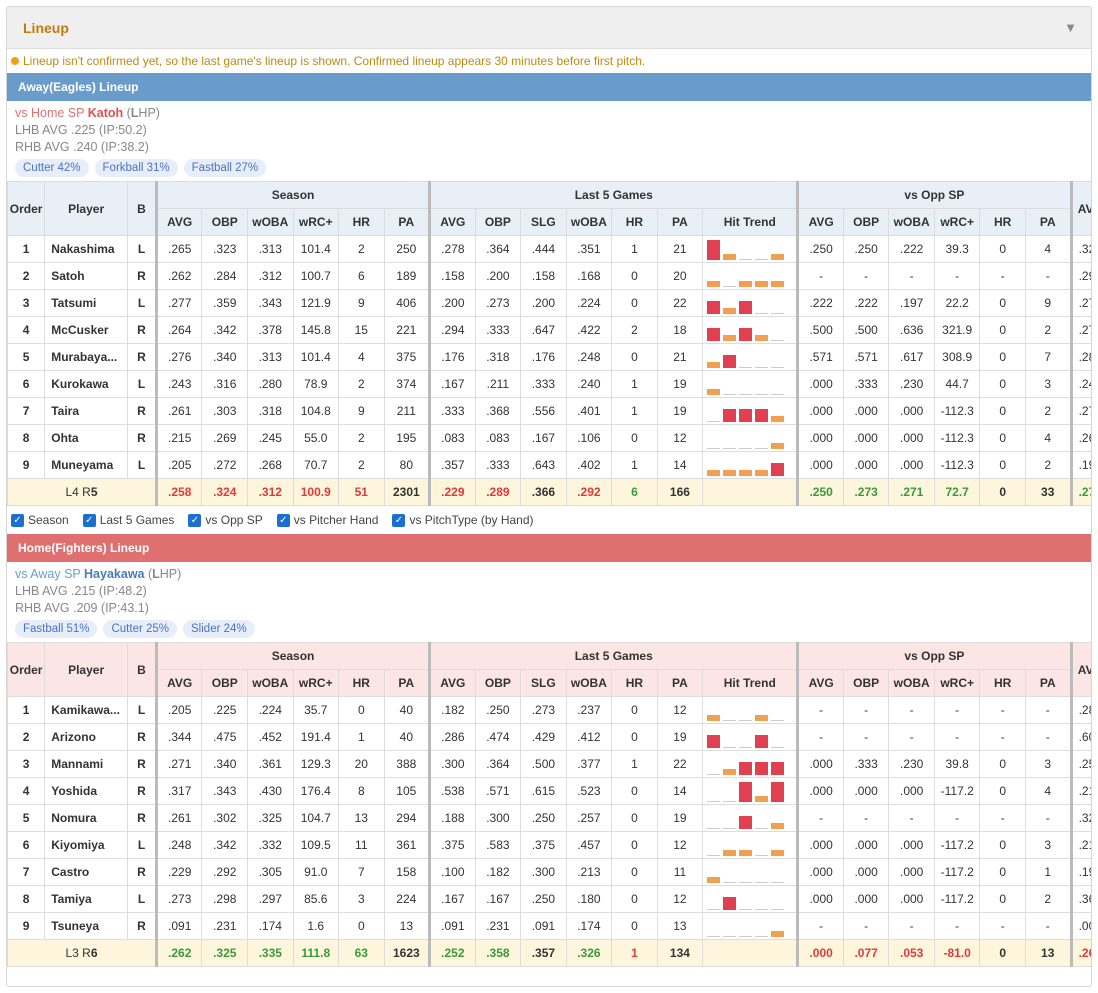 The width and height of the screenshot is (1098, 993). Describe the element at coordinates (634, 492) in the screenshot. I see `total-last5: 6` at that location.